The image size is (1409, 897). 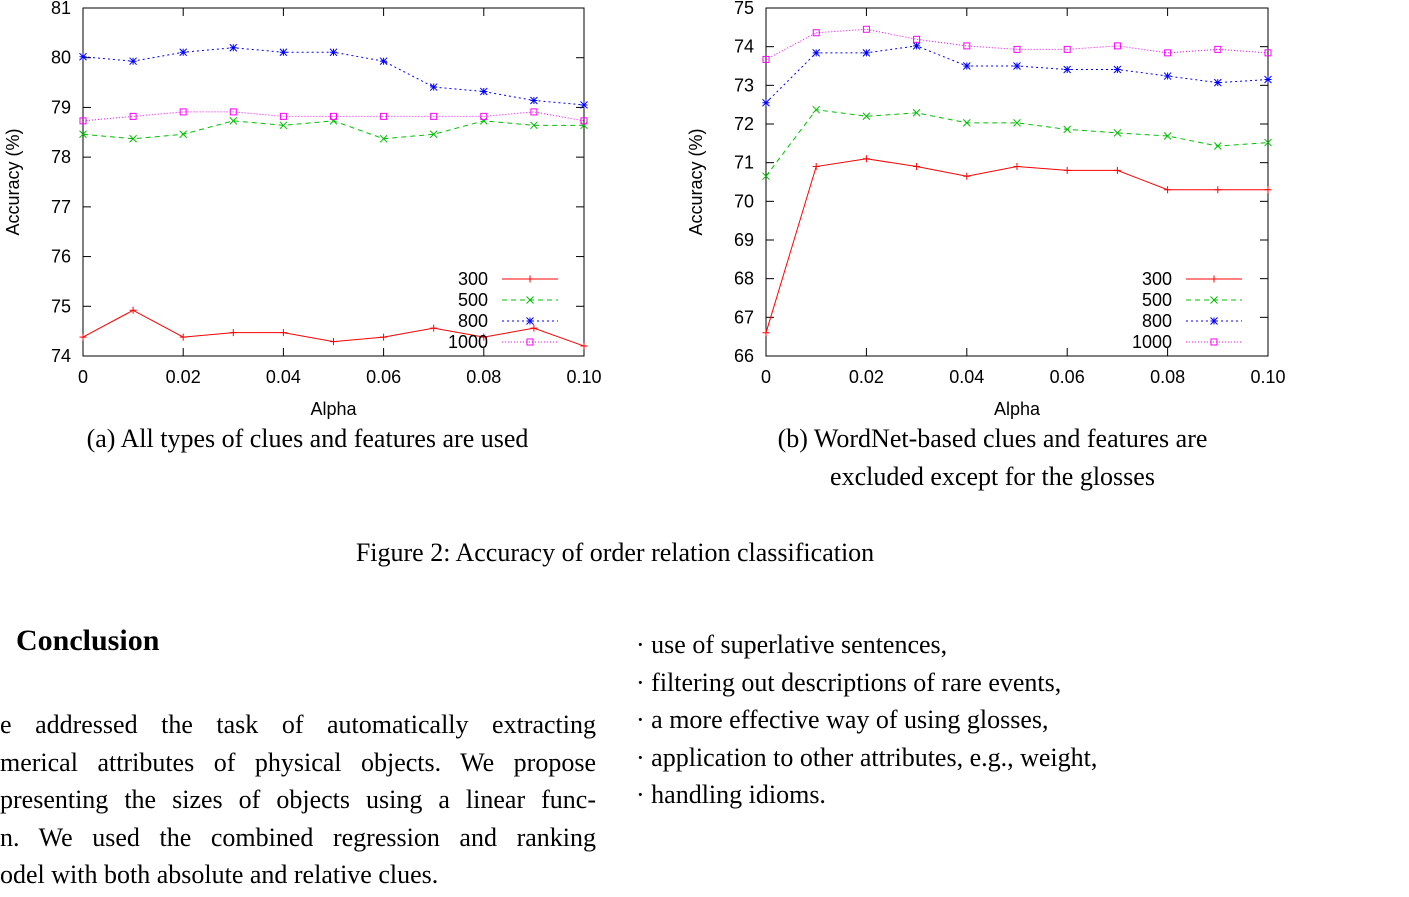 What do you see at coordinates (183, 377) in the screenshot?
I see `x-tick-label: 0.02` at bounding box center [183, 377].